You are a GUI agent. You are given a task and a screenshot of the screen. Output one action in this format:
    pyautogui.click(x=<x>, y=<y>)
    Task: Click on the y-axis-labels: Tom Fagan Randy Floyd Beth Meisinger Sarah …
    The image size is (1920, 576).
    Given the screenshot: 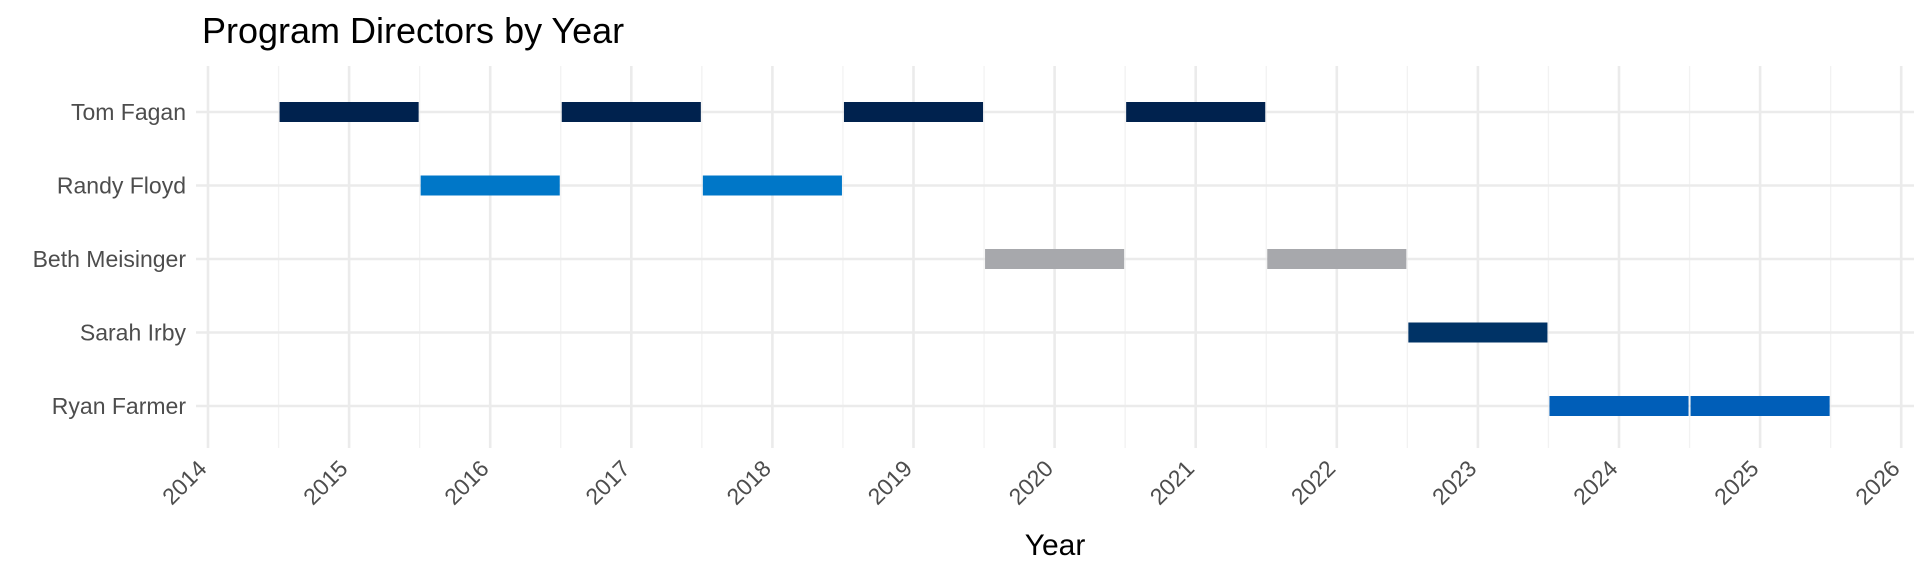 What is the action you would take?
    pyautogui.click(x=110, y=259)
    